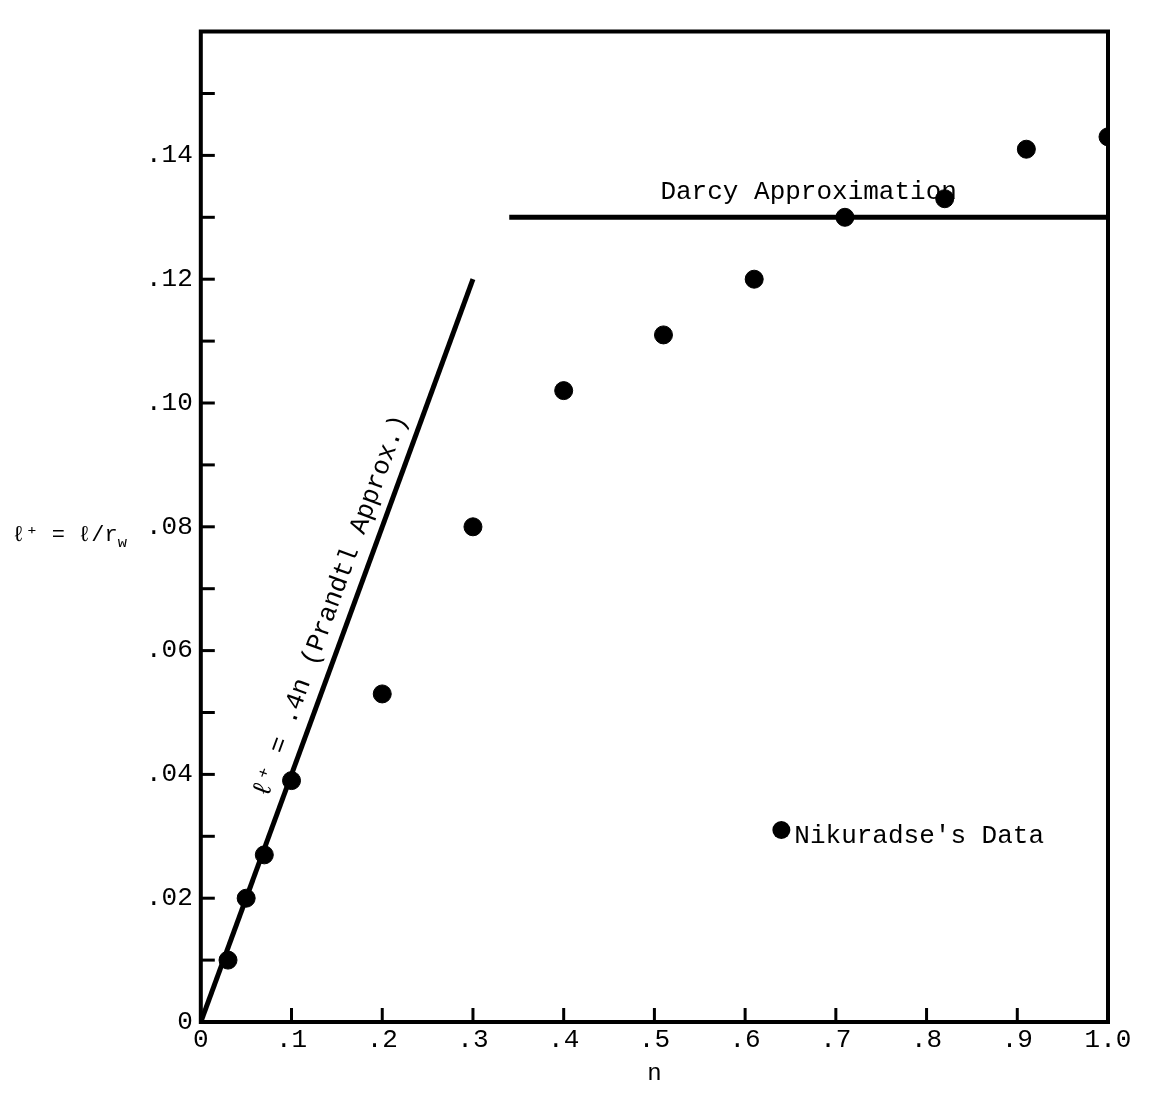 Image resolution: width=1149 pixels, height=1114 pixels. Describe the element at coordinates (836, 1040) in the screenshot. I see `x-tick-label: .7` at that location.